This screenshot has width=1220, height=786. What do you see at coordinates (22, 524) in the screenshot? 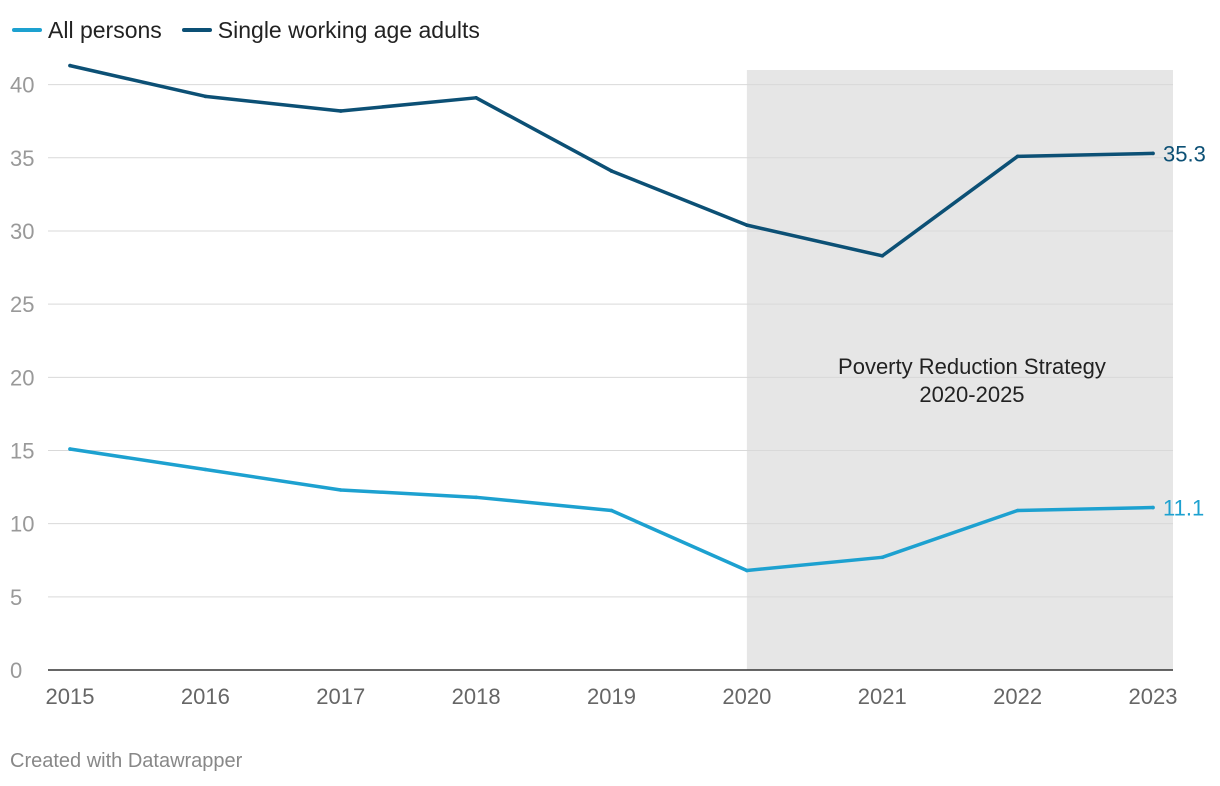
I see `y-tick-label-10: 10` at bounding box center [22, 524].